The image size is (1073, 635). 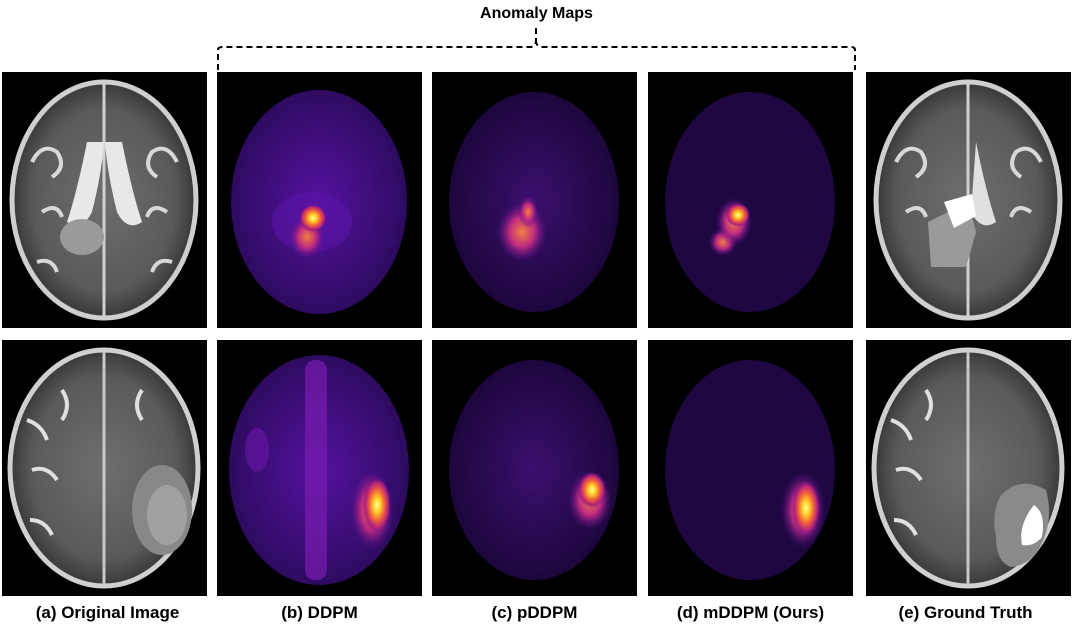 What do you see at coordinates (104, 468) in the screenshot?
I see `row2-original-image` at bounding box center [104, 468].